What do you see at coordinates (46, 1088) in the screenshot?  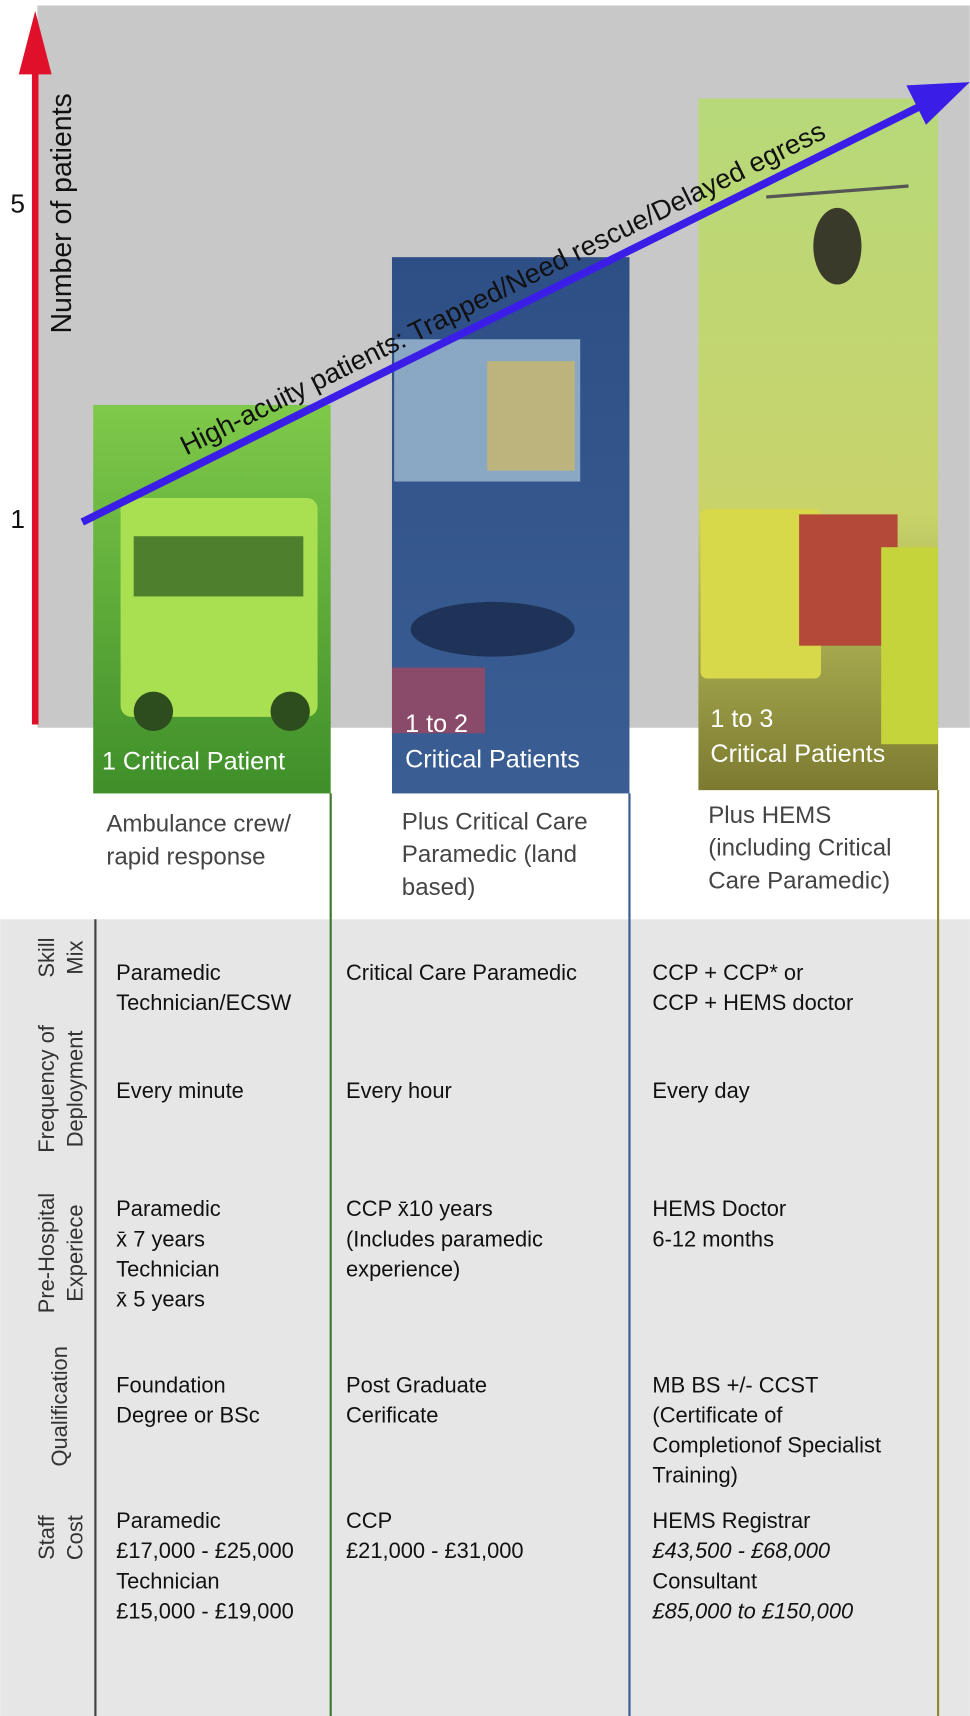 I see `row-label: Frequency of` at bounding box center [46, 1088].